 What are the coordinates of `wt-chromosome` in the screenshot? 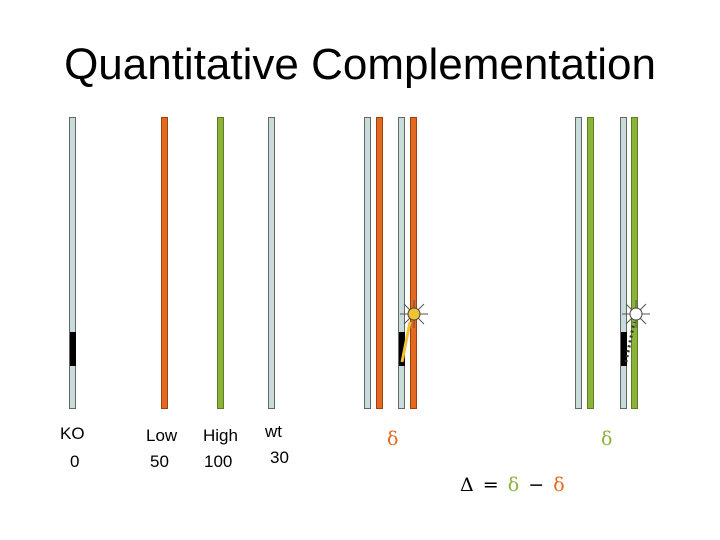 It's located at (271, 263).